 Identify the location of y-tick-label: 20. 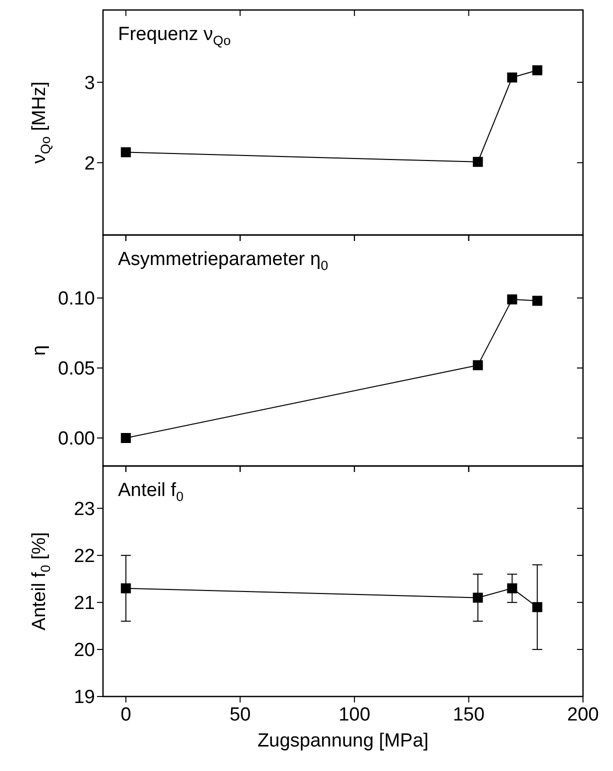
(84, 651).